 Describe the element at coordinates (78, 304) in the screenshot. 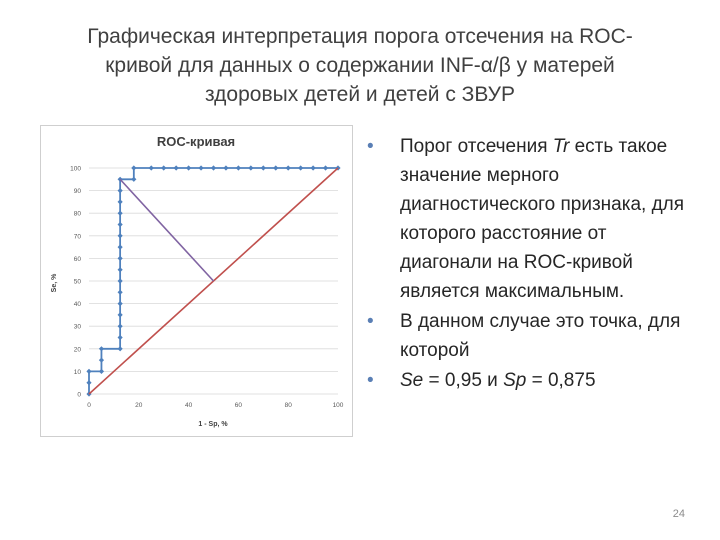

I see `y-tick-label: 40` at that location.